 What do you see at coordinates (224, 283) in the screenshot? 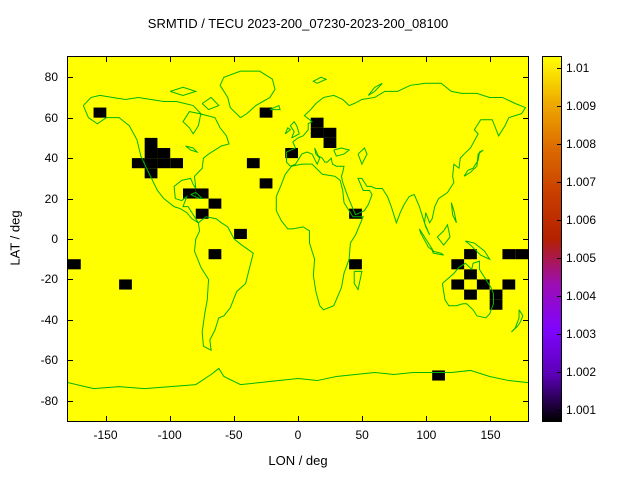
I see `coastline-south_america` at bounding box center [224, 283].